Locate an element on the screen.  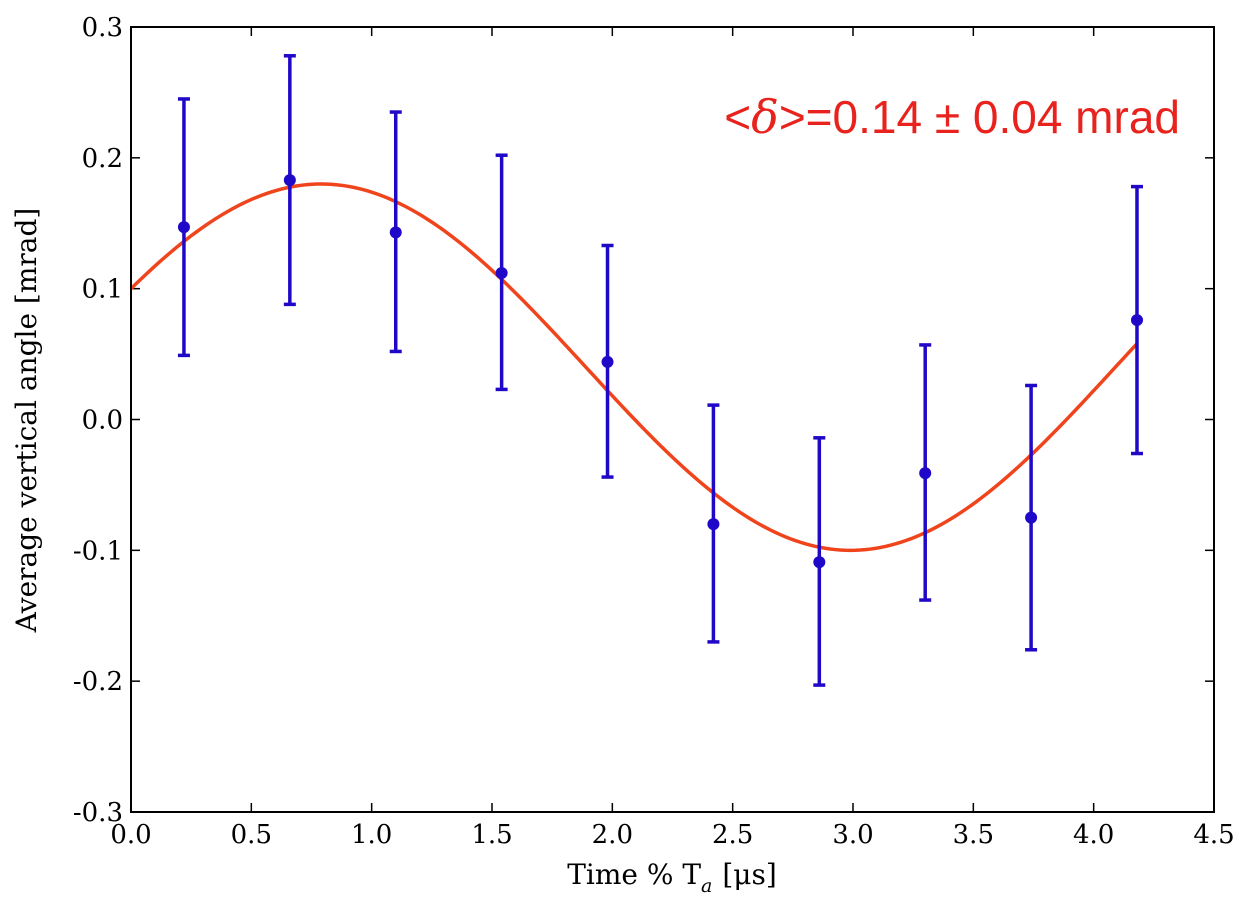
x-axis-title: Time % Ta [μs] is located at coordinates (672, 877).